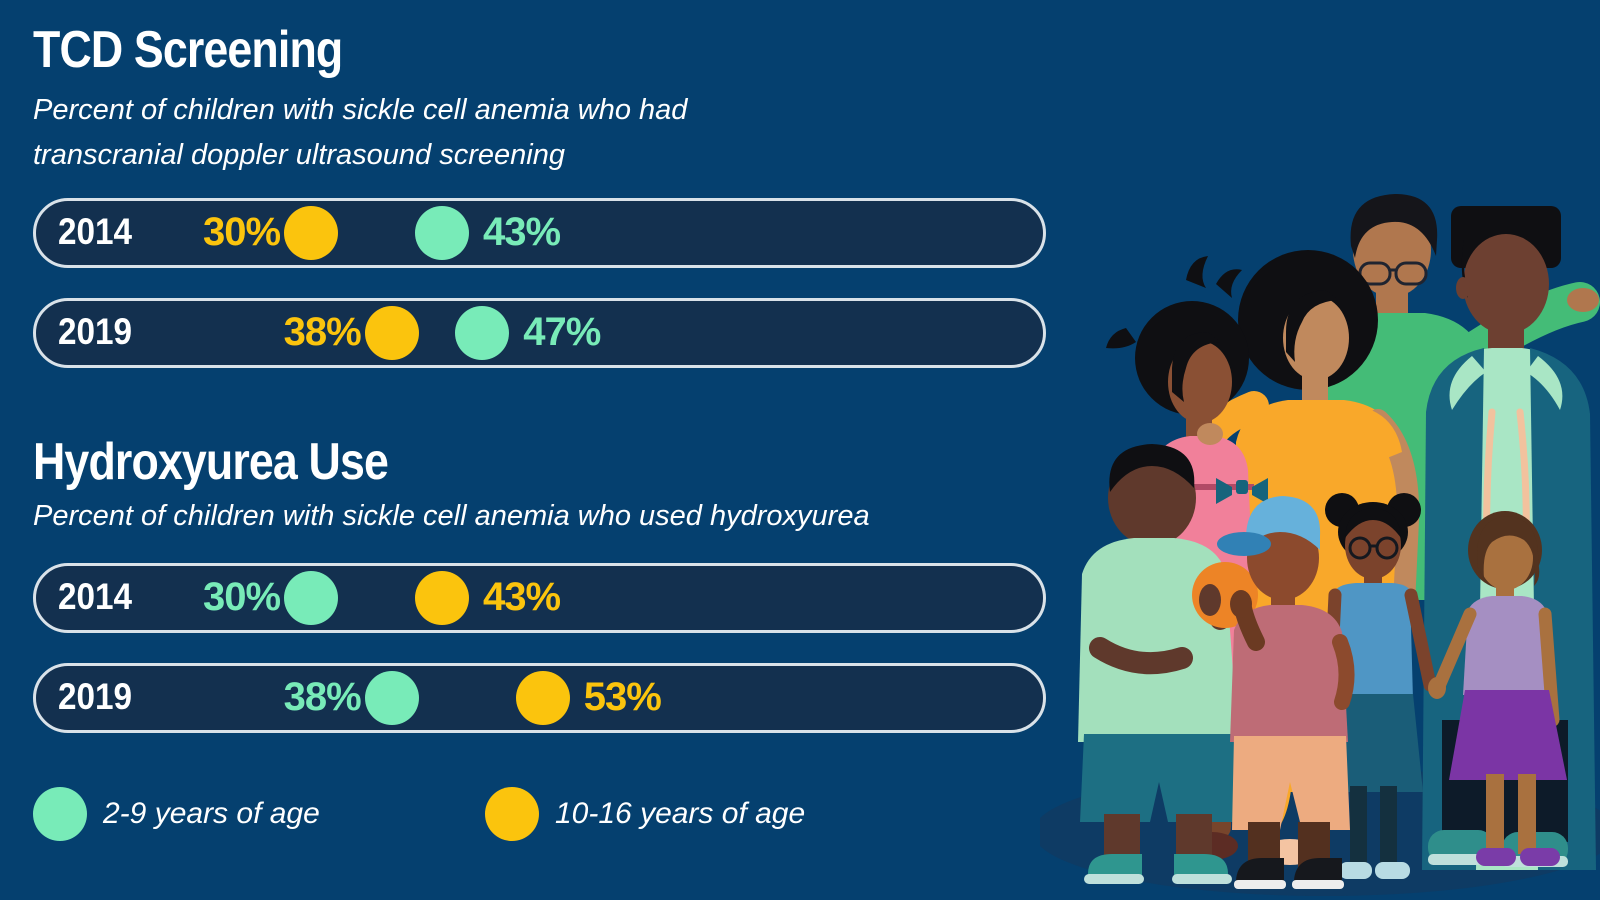 This screenshot has width=1600, height=900. What do you see at coordinates (522, 232) in the screenshot?
I see `value-label-age_2_9: 43%` at bounding box center [522, 232].